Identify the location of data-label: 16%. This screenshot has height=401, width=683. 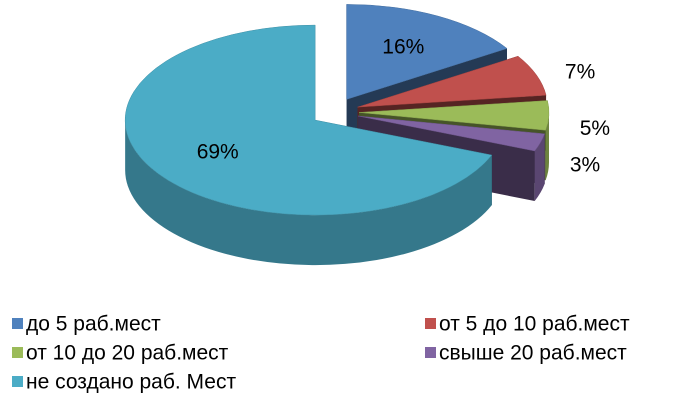
(403, 46).